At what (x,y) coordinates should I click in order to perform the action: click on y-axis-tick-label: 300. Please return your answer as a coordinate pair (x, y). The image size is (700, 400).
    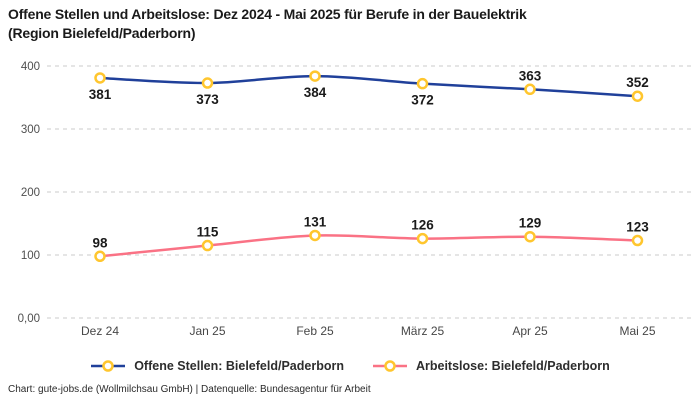
    Looking at the image, I should click on (30, 130).